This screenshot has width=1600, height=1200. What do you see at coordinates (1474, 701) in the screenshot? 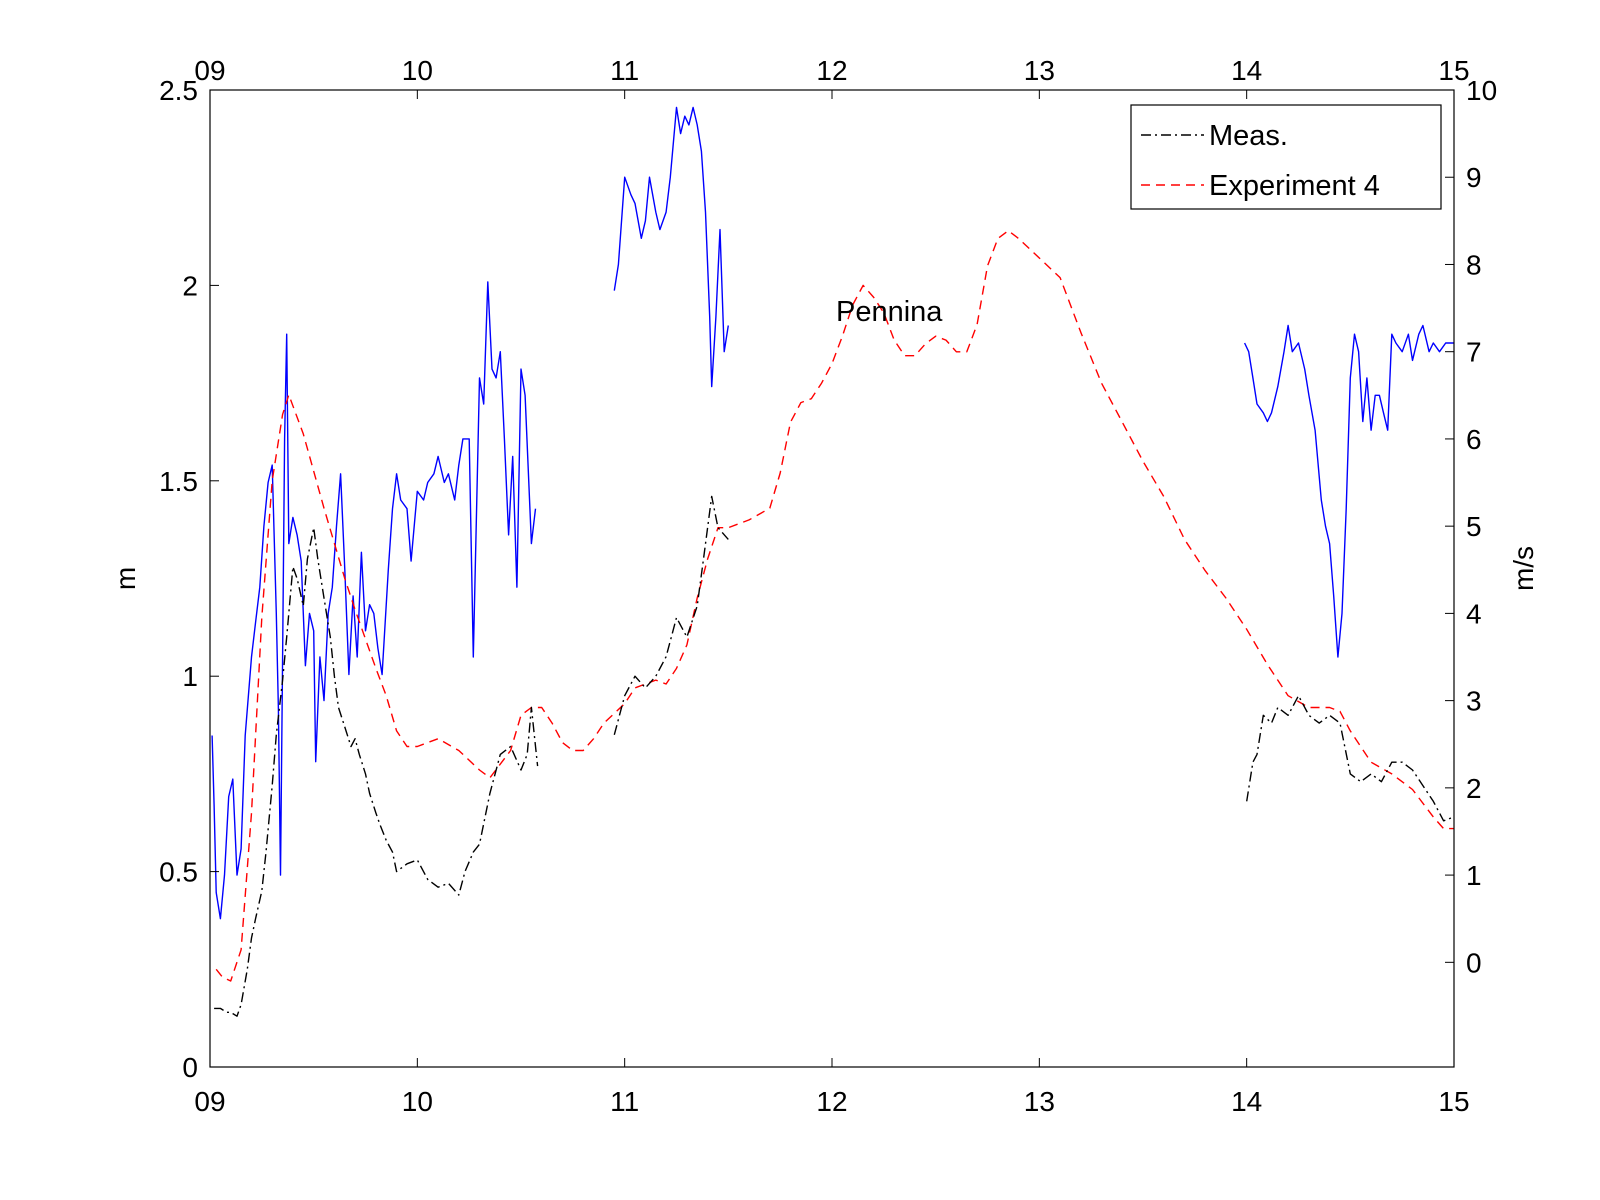
I see `y-tick-label-right: 3` at bounding box center [1474, 701].